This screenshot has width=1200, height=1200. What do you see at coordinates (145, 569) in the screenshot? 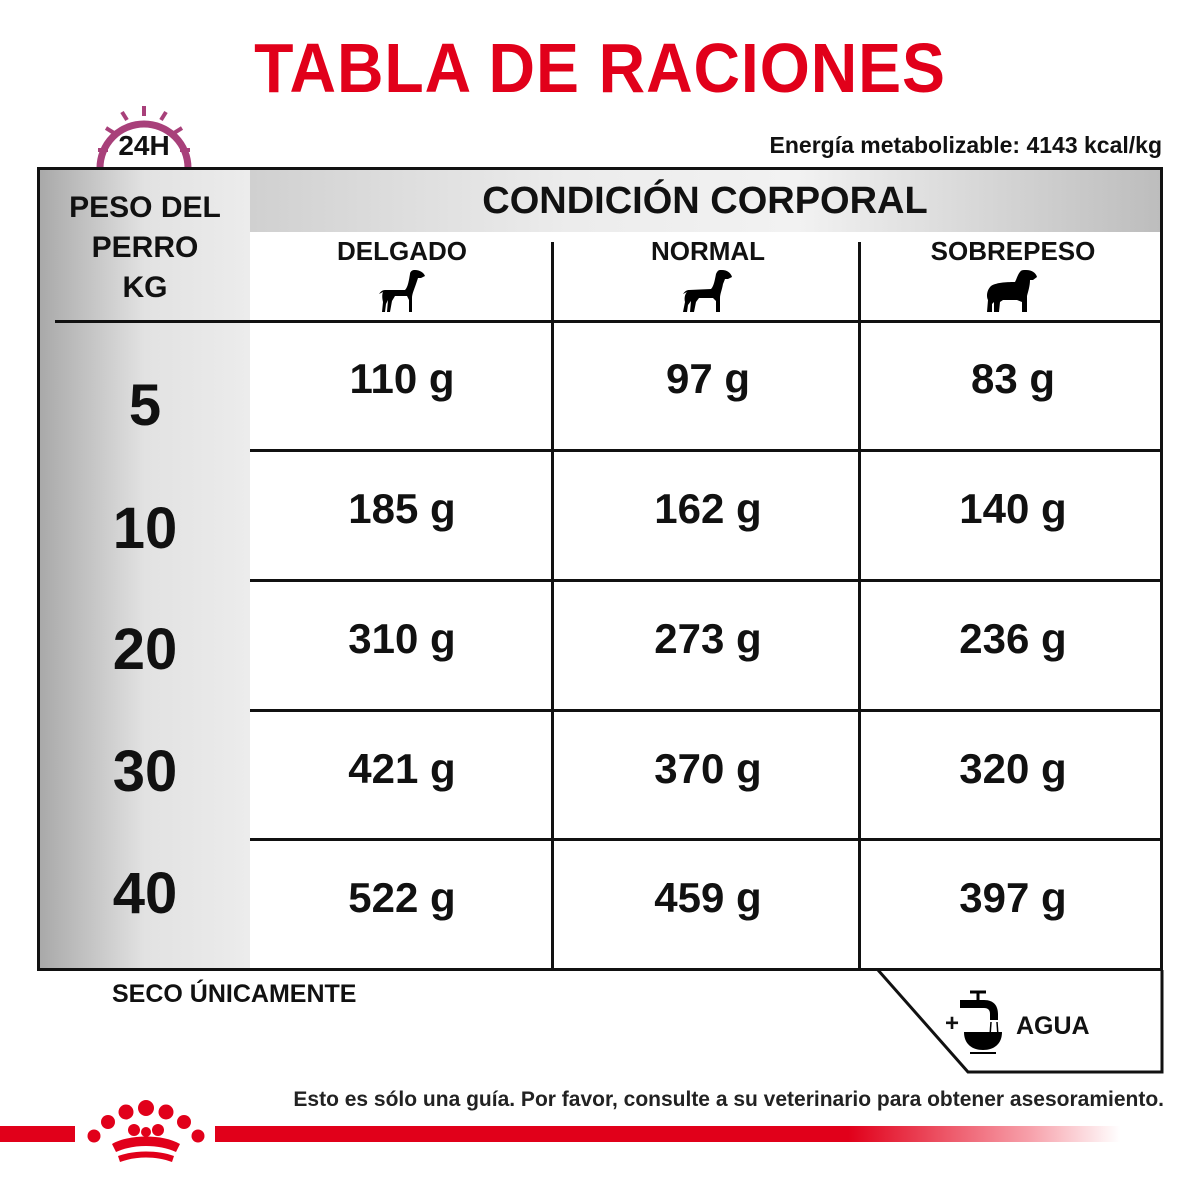
I see `weight-column-bg` at bounding box center [145, 569].